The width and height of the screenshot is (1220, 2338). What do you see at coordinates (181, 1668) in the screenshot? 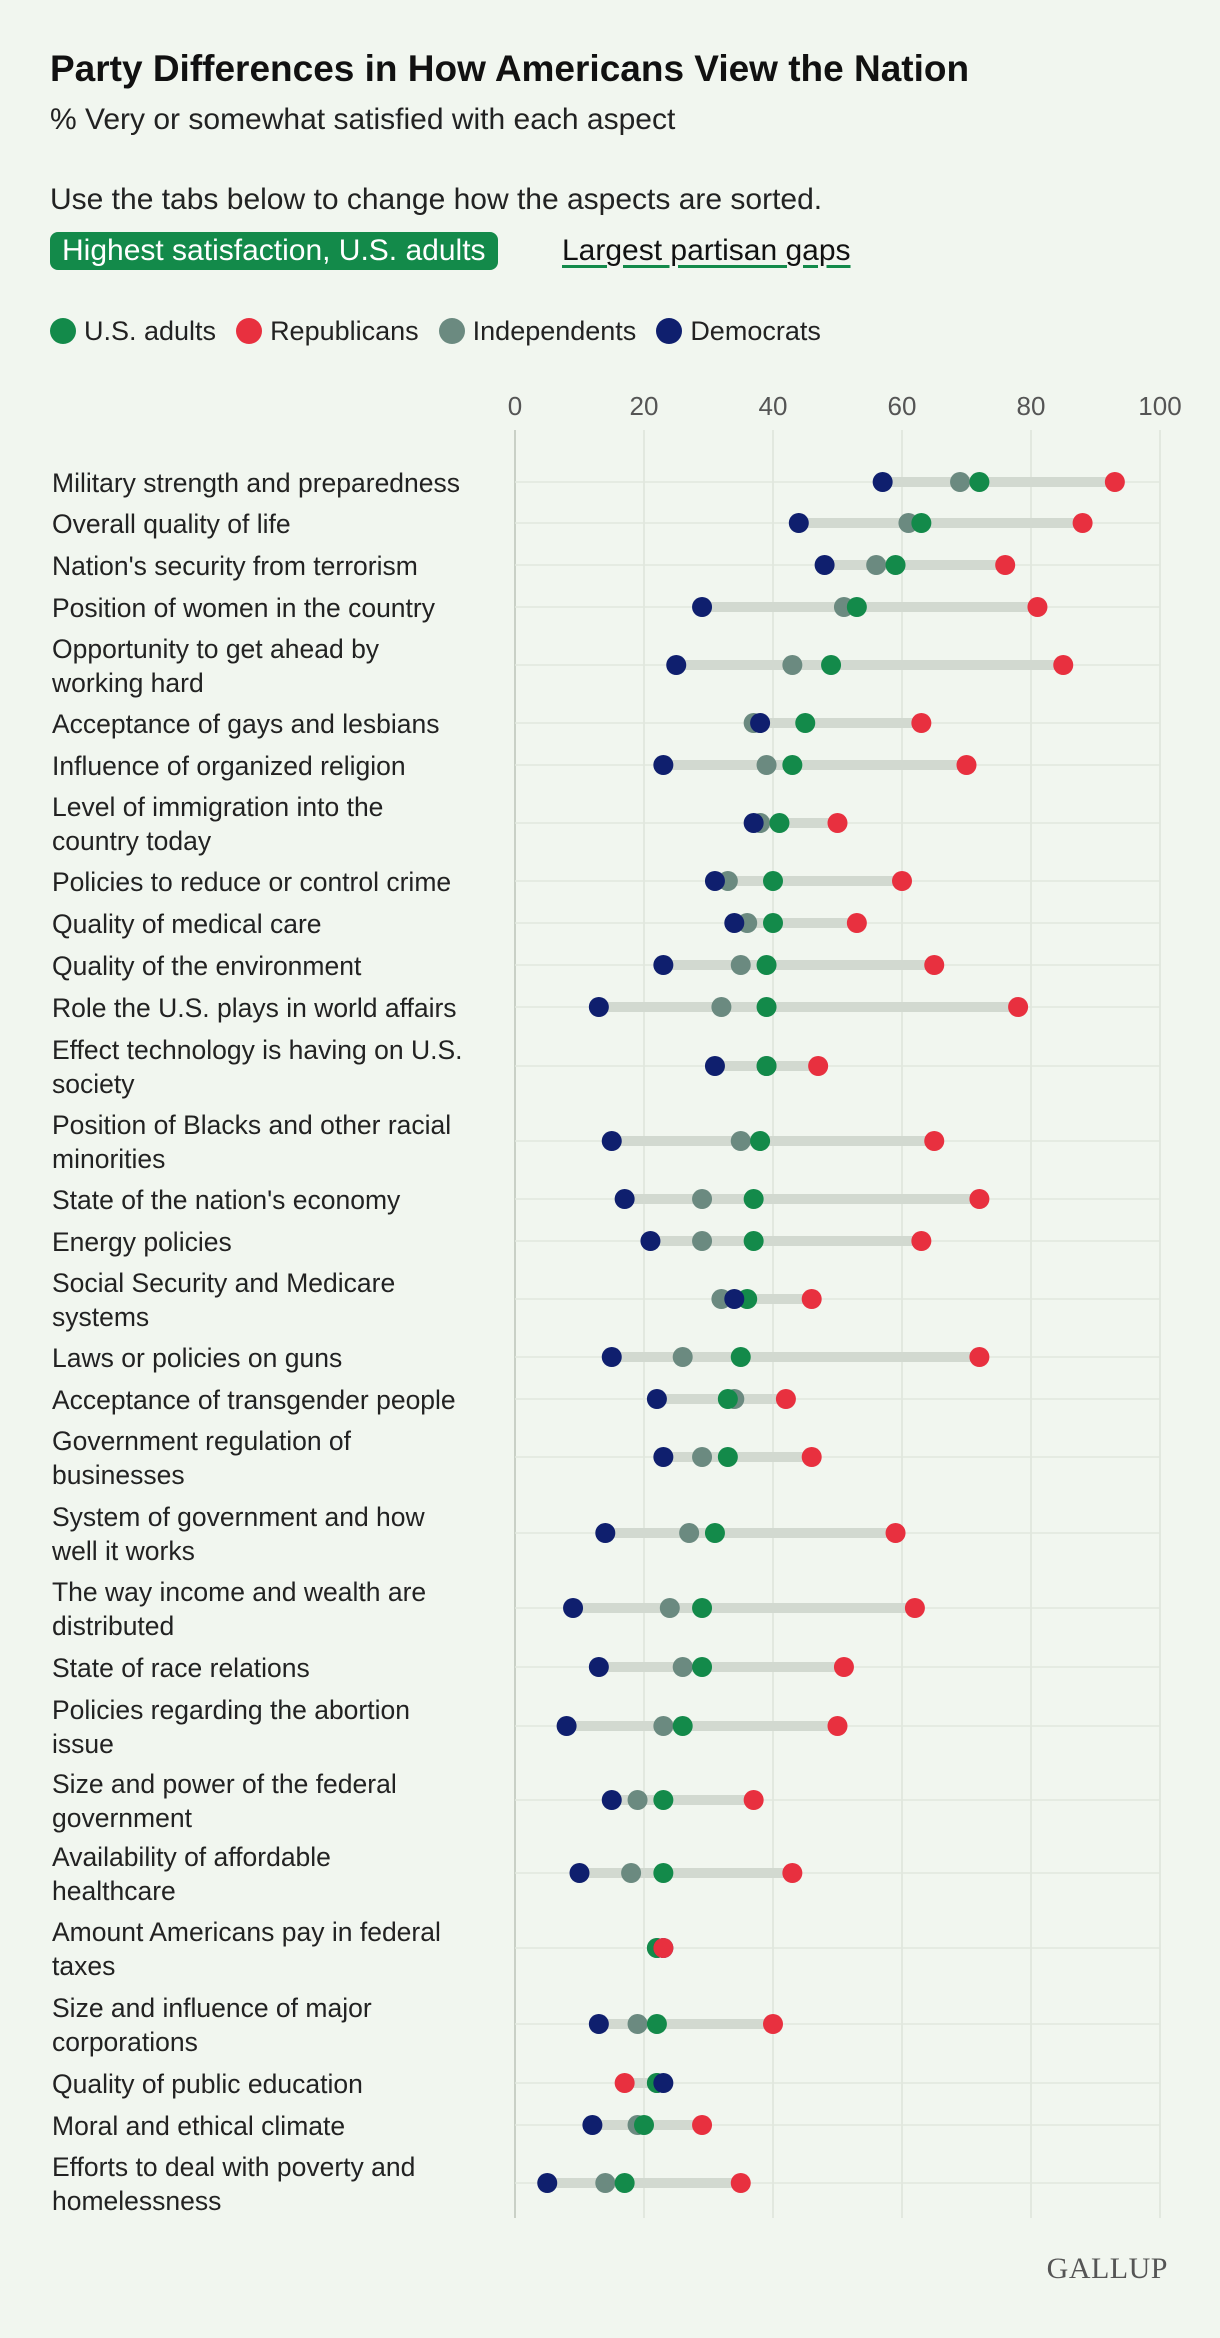
I see `row-label: State of race relations` at bounding box center [181, 1668].